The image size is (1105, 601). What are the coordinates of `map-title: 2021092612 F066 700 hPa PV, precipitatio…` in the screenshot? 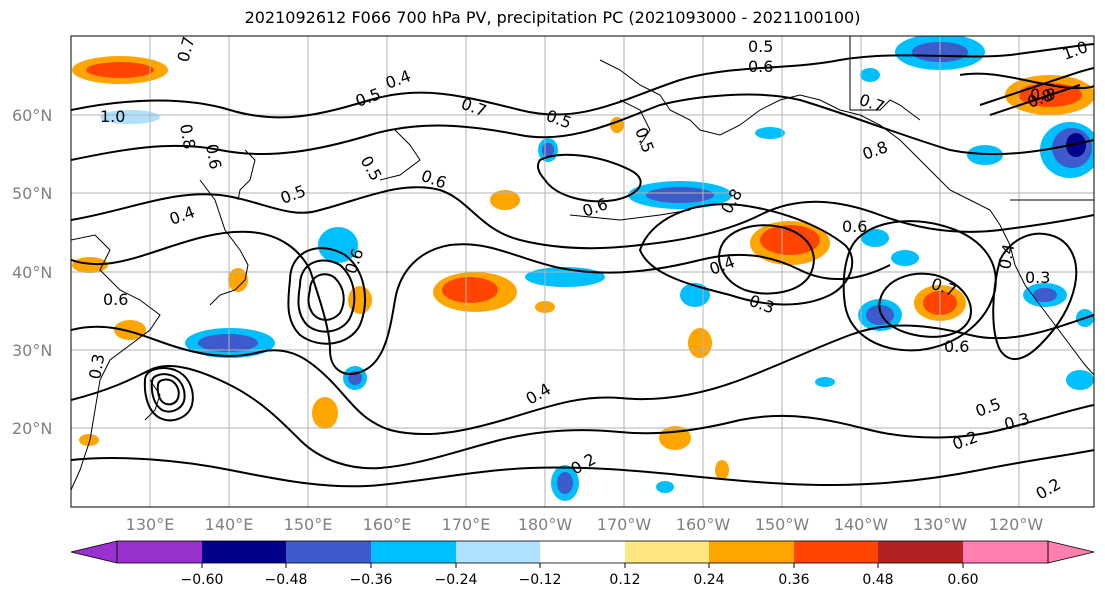 It's located at (552, 17).